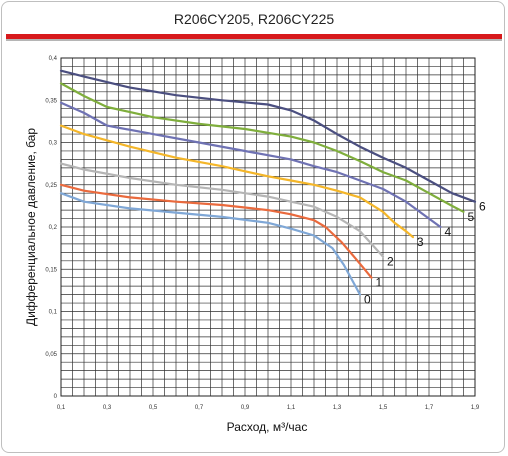  I want to click on x-tick-label: 1,9, so click(475, 408).